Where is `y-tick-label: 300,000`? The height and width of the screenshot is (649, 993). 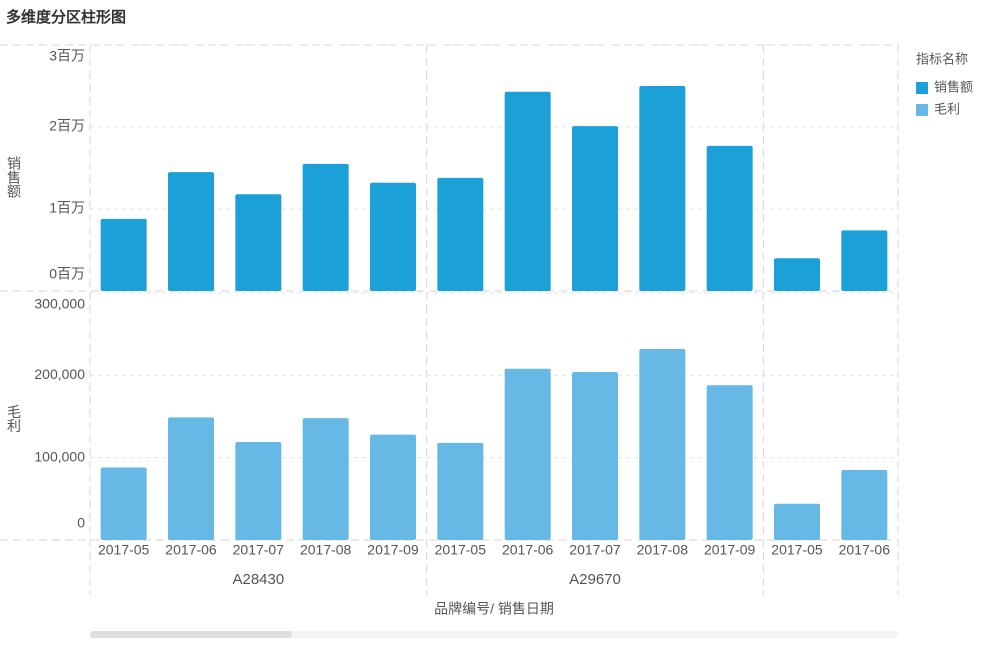
y-tick-label: 300,000 is located at coordinates (59, 304).